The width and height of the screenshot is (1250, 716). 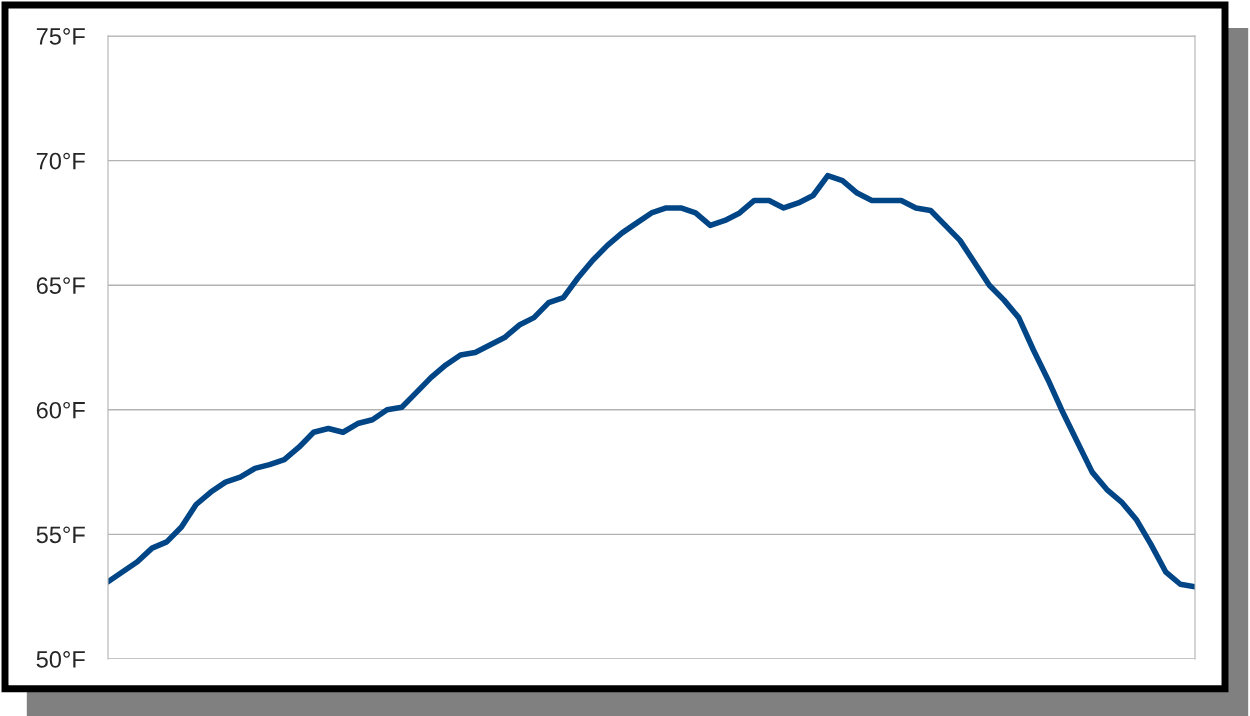 I want to click on y-tick-label: 60°F, so click(x=60, y=410).